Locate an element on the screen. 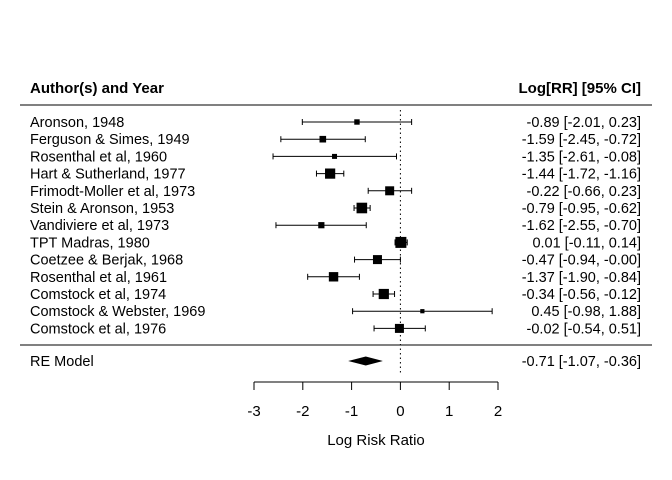  estimate-text: -1.35 [-2.61, -0.08] is located at coordinates (581, 157).